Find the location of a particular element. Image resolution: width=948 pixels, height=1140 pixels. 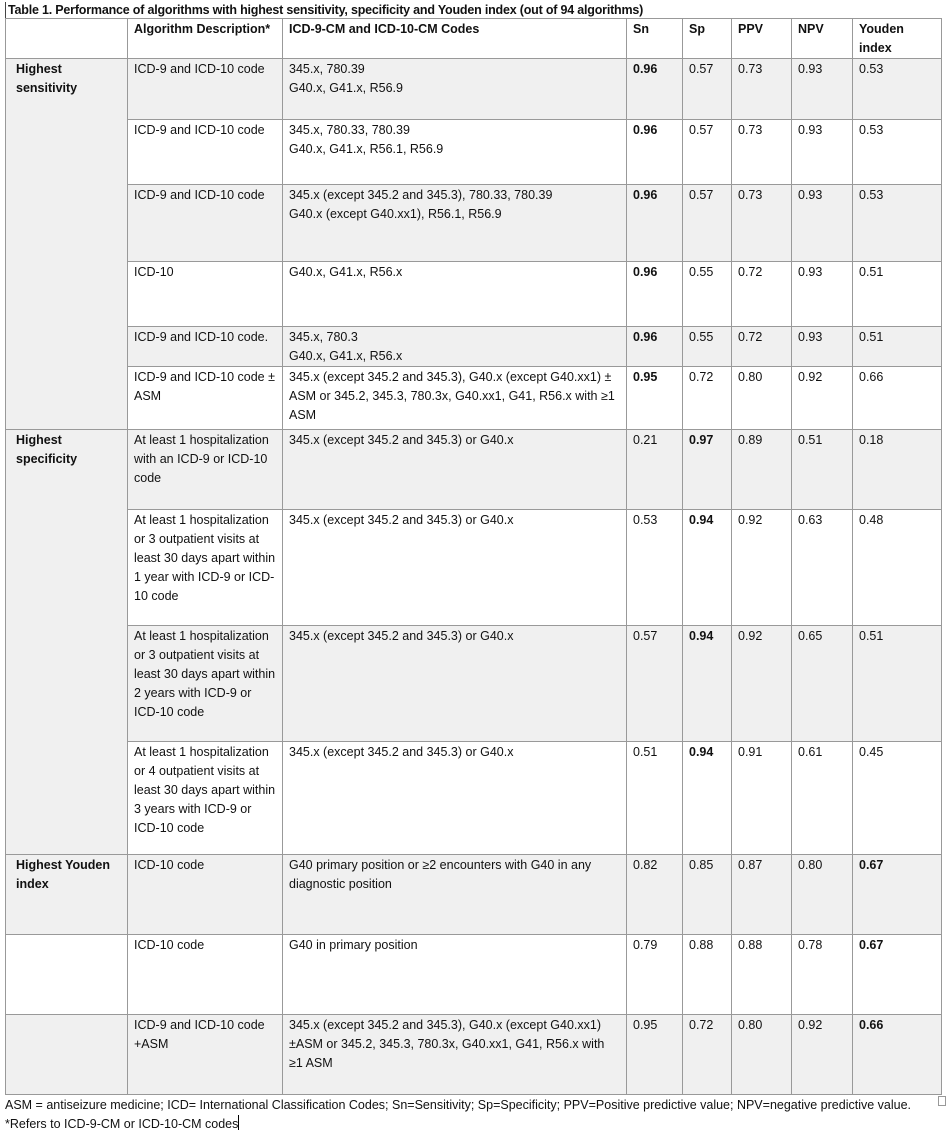

value-sp: 0.72 is located at coordinates (707, 398).